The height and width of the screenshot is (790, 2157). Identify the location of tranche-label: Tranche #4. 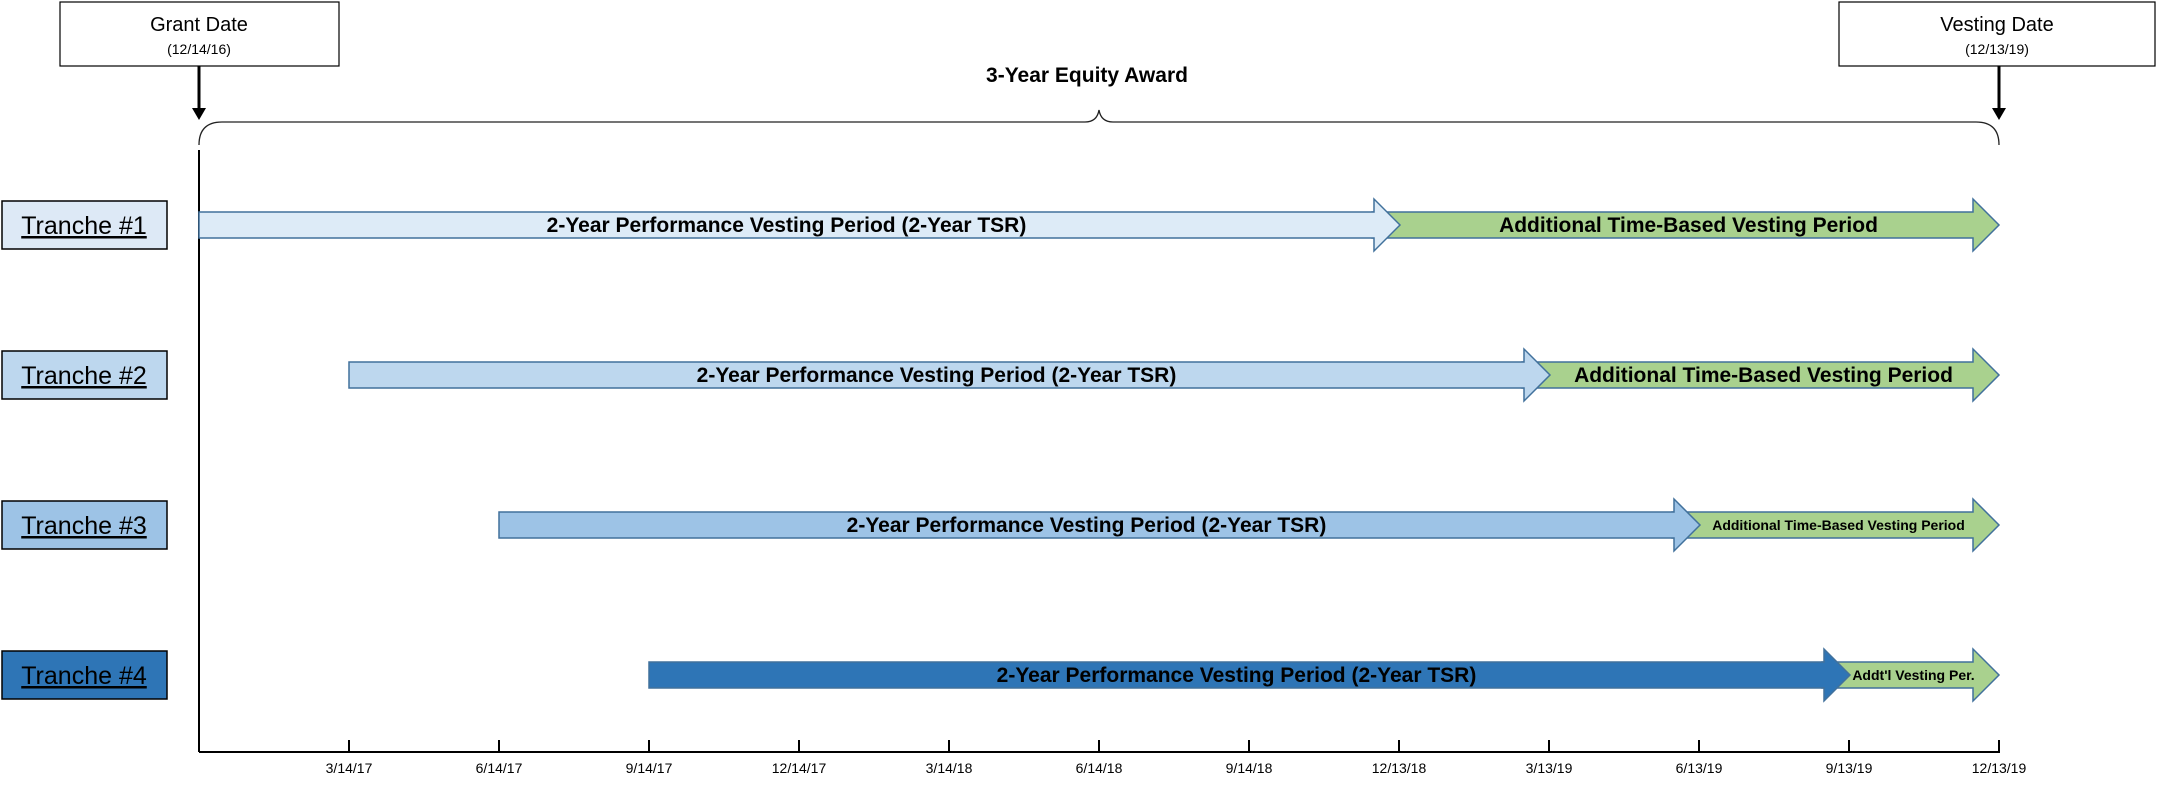
(84, 676).